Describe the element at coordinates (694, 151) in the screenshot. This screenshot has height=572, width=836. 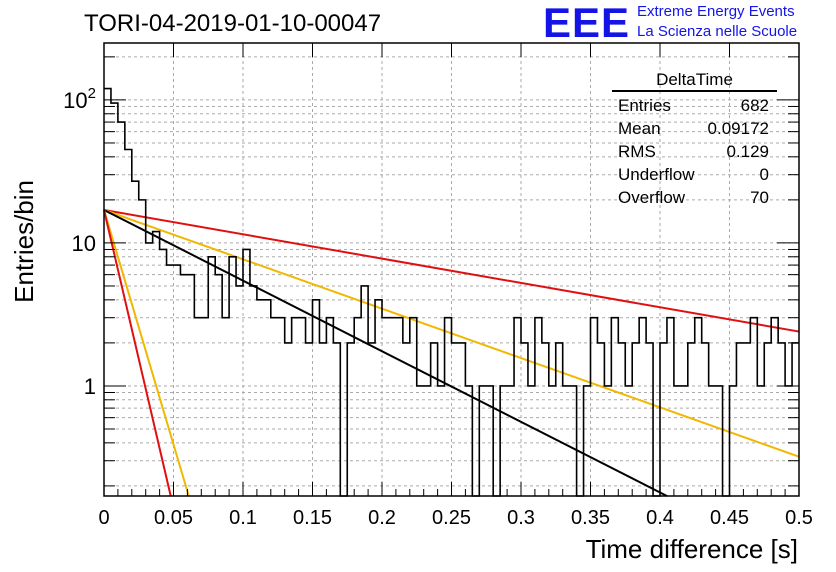
I see `stats-row-rms: RMS 0.129` at that location.